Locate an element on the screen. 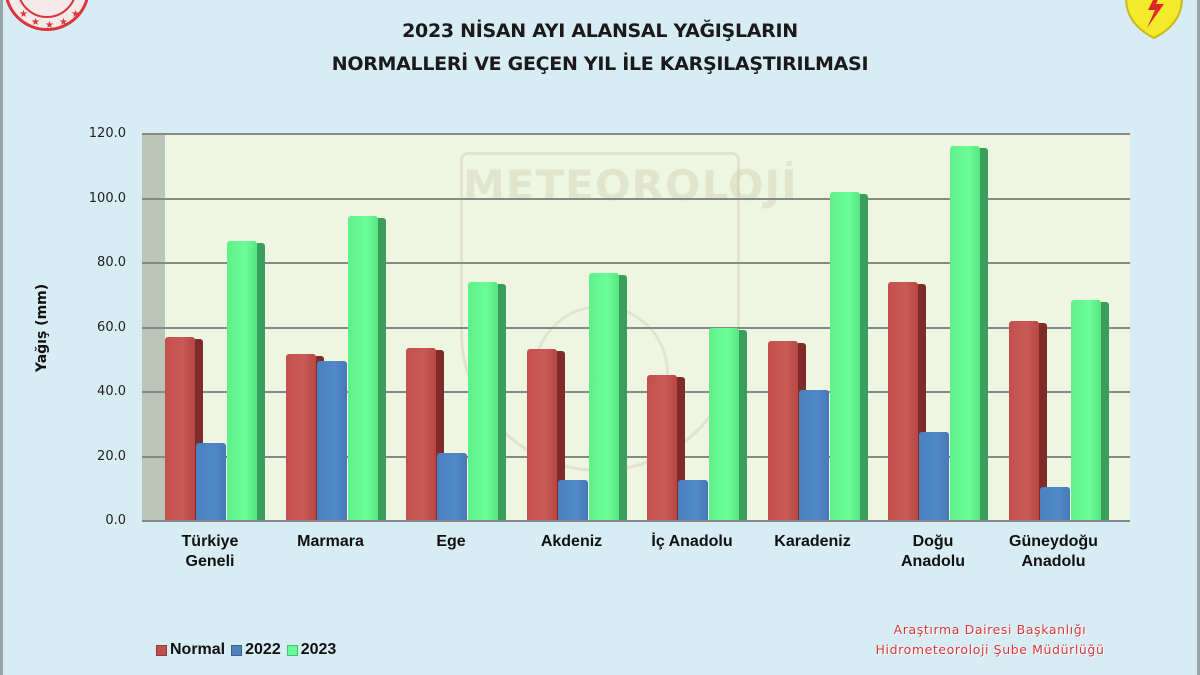  x-tick-label-line: Akdeniz is located at coordinates (571, 541).